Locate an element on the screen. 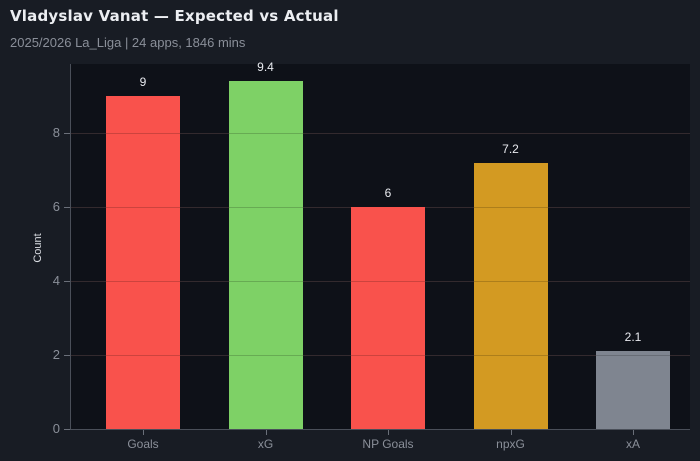 The image size is (700, 461). y-tick-label: 2 is located at coordinates (56, 355).